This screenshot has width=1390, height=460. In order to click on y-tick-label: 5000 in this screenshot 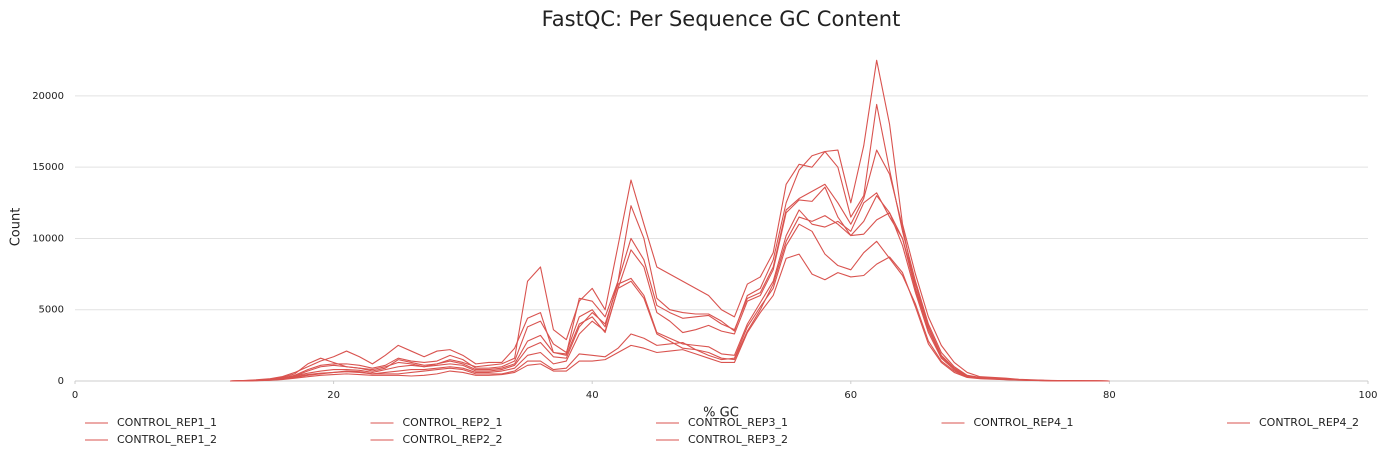, I will do `click(51, 310)`.